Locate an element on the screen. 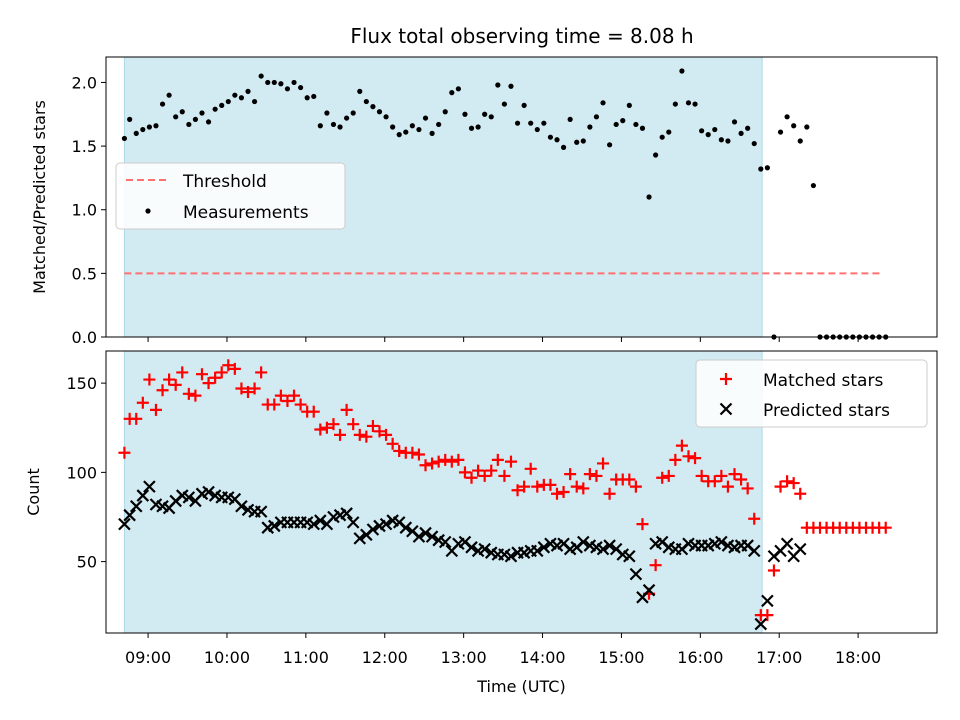  y-tick-label: 1.0 is located at coordinates (84, 210).